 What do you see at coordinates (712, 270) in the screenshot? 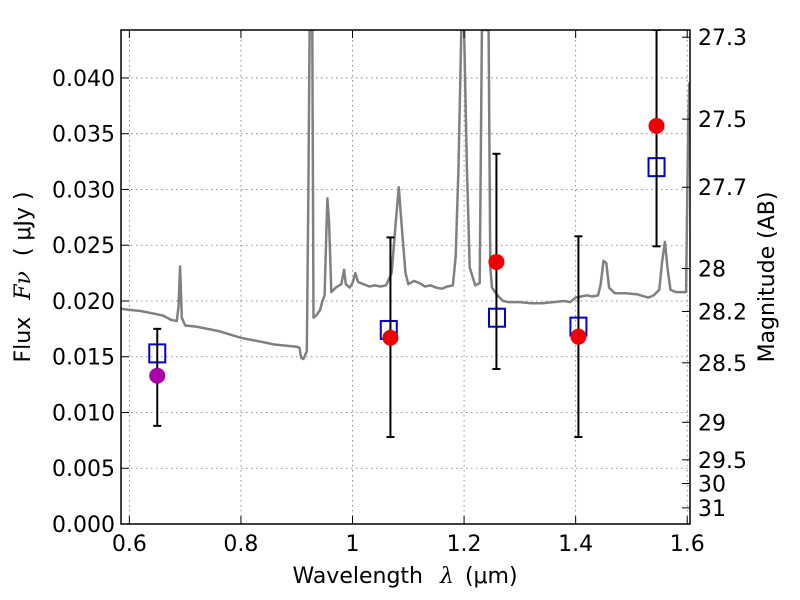
I see `right-tick-label: 28` at bounding box center [712, 270].